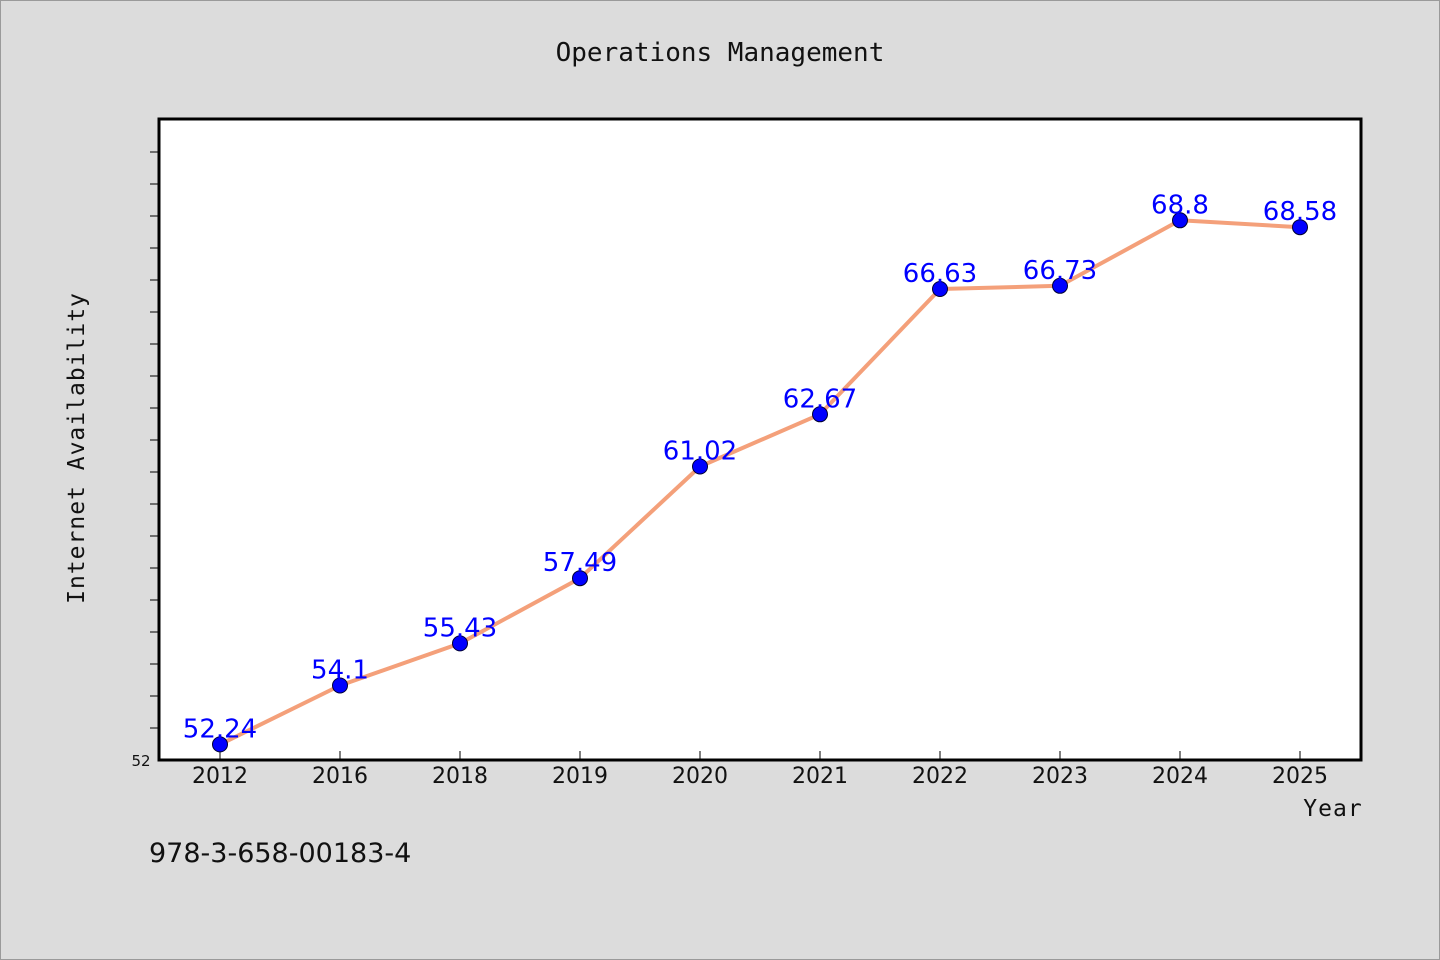 This screenshot has width=1440, height=960. Describe the element at coordinates (700, 776) in the screenshot. I see `x-tick-label: 2020` at that location.